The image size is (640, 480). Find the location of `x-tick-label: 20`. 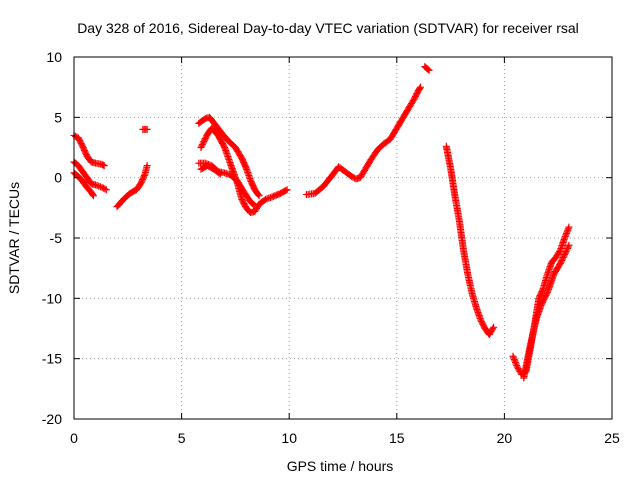

x-tick-label: 20 is located at coordinates (505, 438).